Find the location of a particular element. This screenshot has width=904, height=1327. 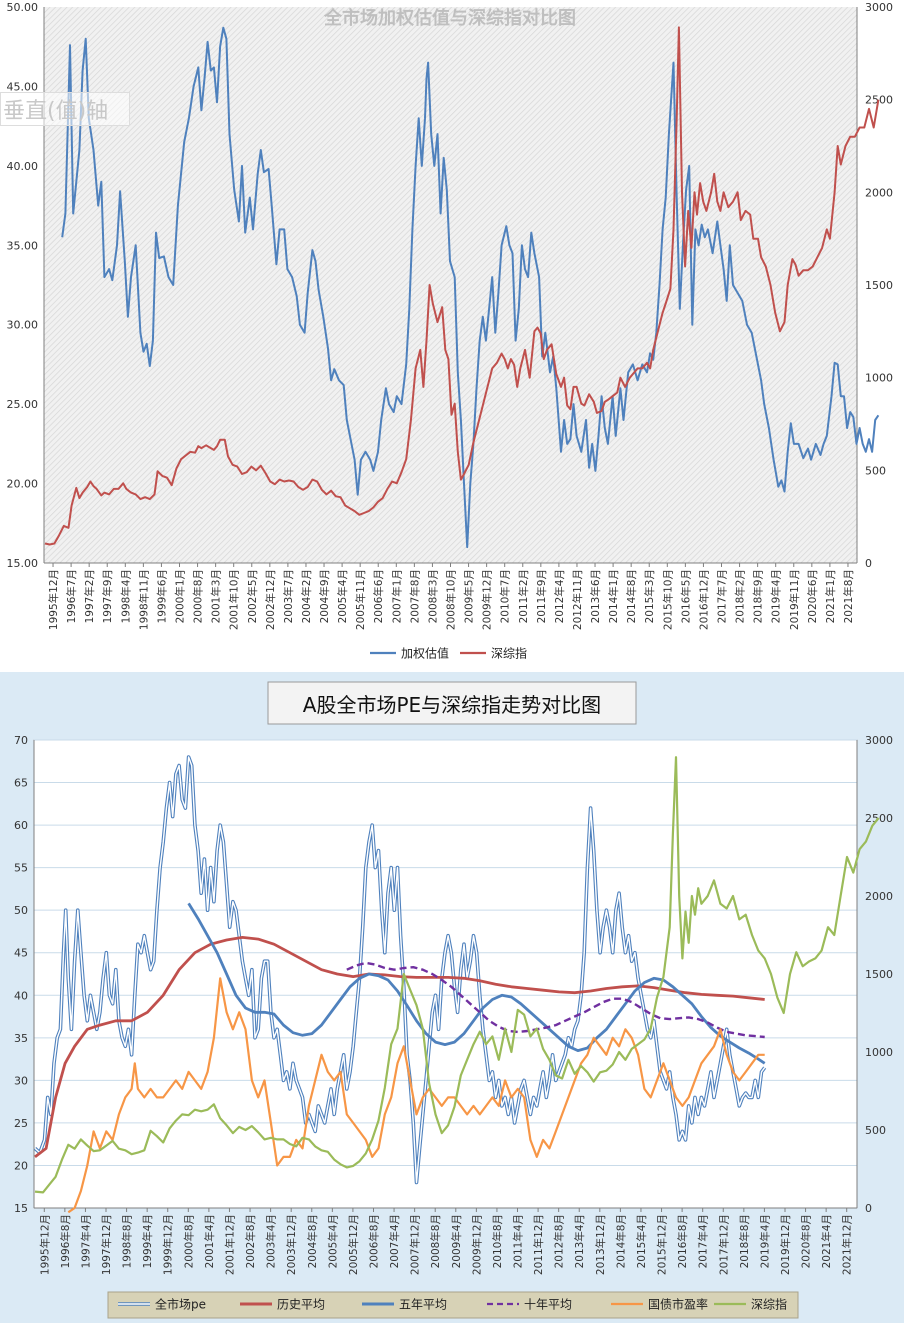

y-left-tick-label: 45 is located at coordinates (21, 953).